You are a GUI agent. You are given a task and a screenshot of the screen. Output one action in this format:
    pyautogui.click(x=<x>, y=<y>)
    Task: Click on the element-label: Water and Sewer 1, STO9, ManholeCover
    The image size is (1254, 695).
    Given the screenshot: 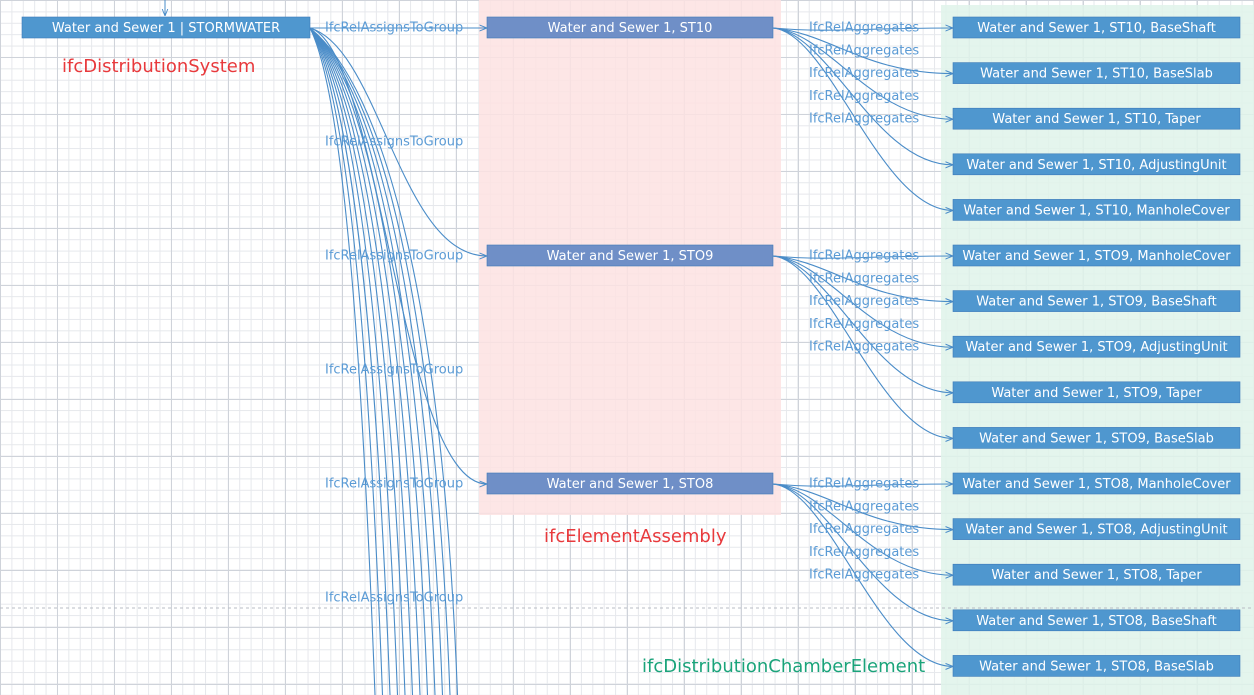 What is the action you would take?
    pyautogui.click(x=1096, y=256)
    